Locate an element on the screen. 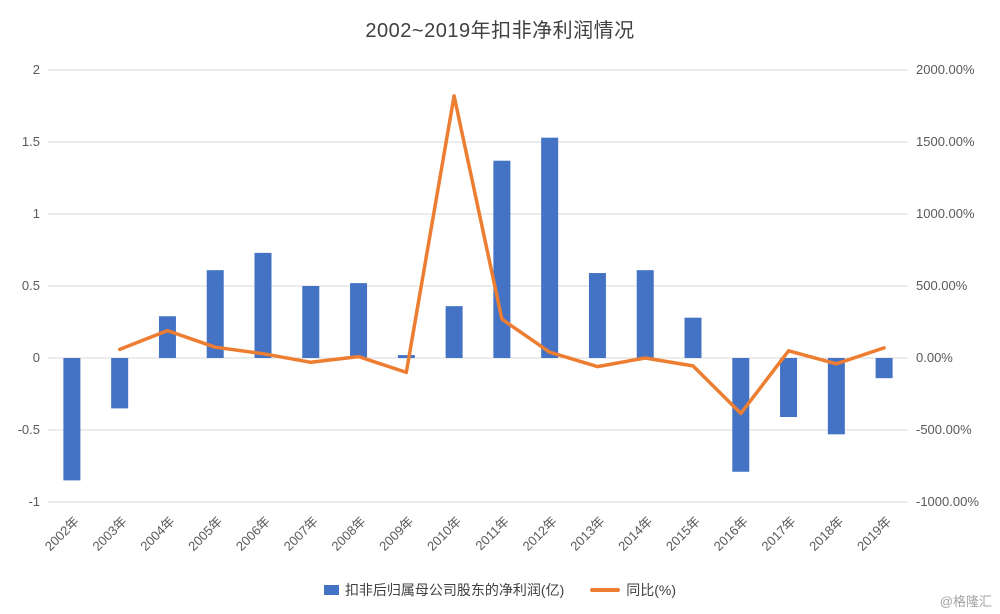 The height and width of the screenshot is (614, 1000). x-axis-tick-label: 2016年 is located at coordinates (731, 534).